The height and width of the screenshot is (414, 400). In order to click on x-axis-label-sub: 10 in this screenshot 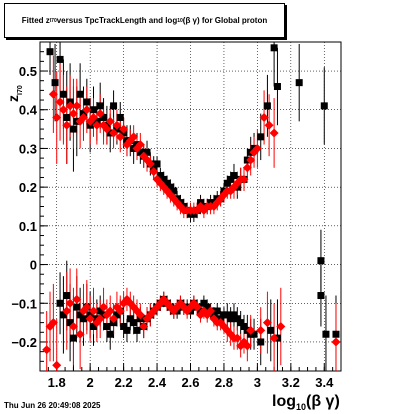, I will do `click(301, 407)`.